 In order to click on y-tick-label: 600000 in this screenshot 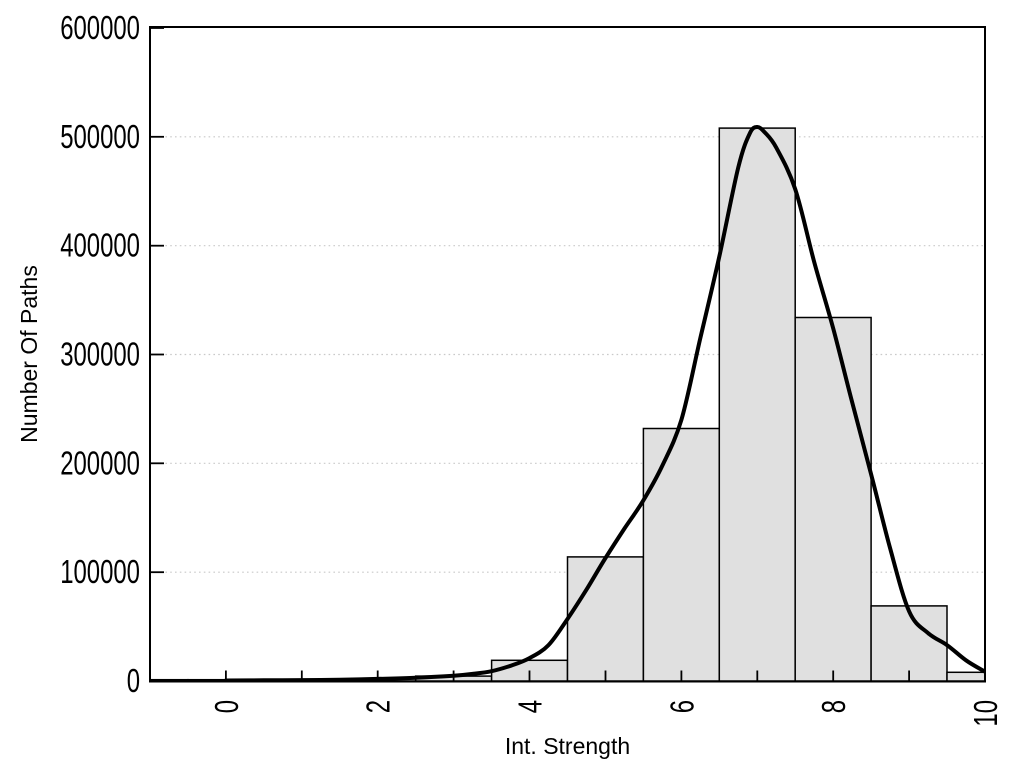, I will do `click(100, 27)`.